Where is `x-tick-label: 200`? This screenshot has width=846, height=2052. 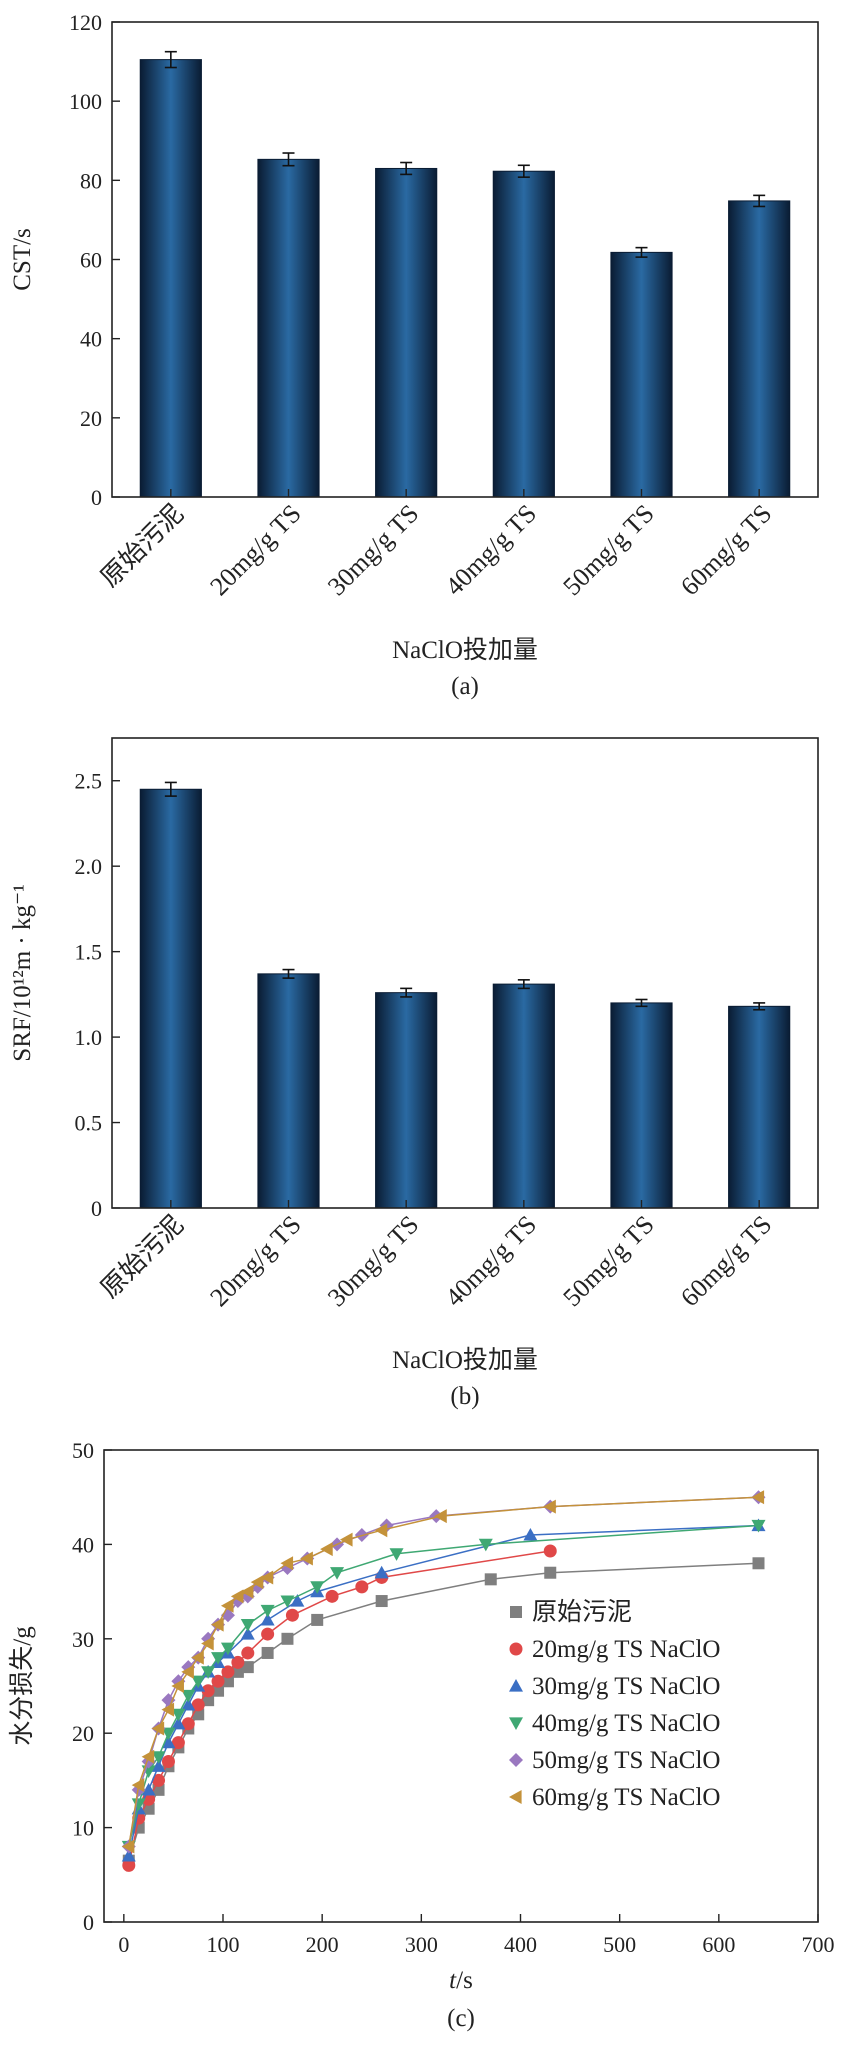
x-tick-label: 200 is located at coordinates (322, 1944).